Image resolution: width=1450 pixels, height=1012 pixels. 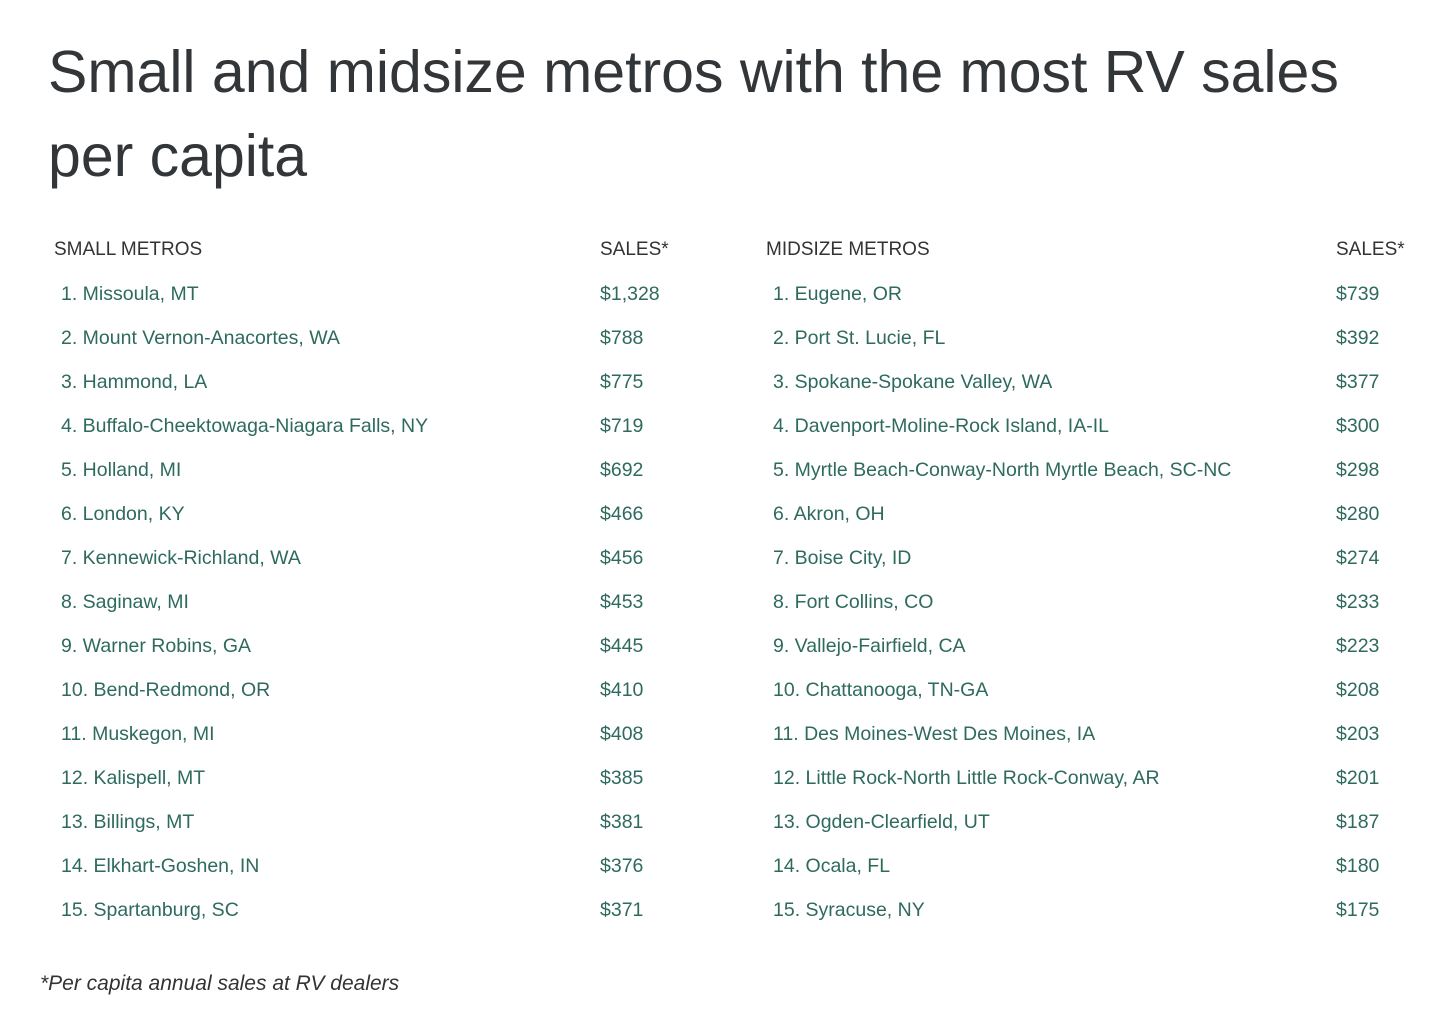 What do you see at coordinates (374, 734) in the screenshot?
I see `table-row: 11. Muskegon, MI $408` at bounding box center [374, 734].